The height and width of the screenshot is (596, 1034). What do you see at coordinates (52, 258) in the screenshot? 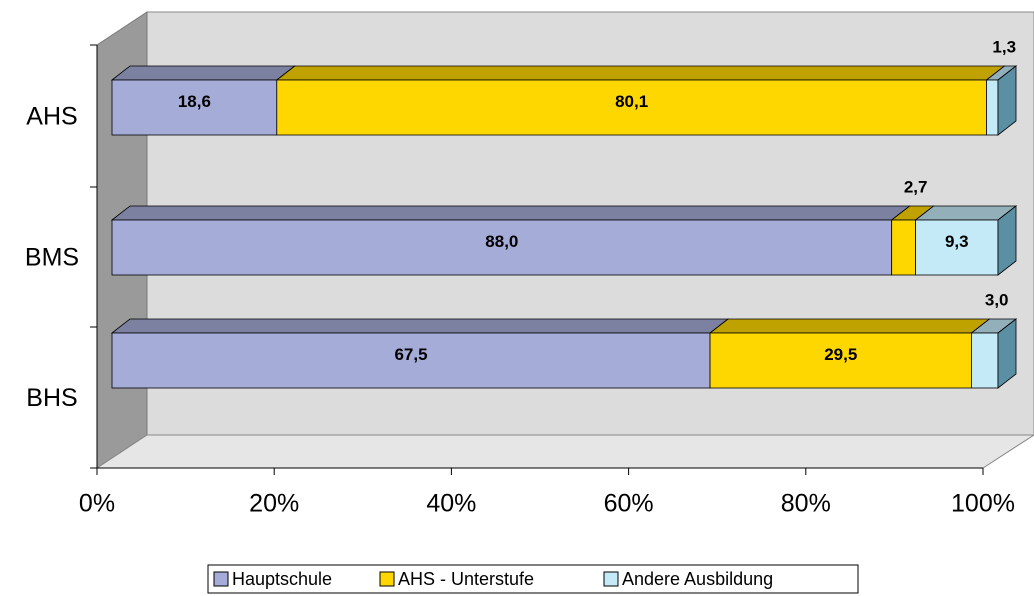
I see `y-tick-label: BMS` at bounding box center [52, 258].